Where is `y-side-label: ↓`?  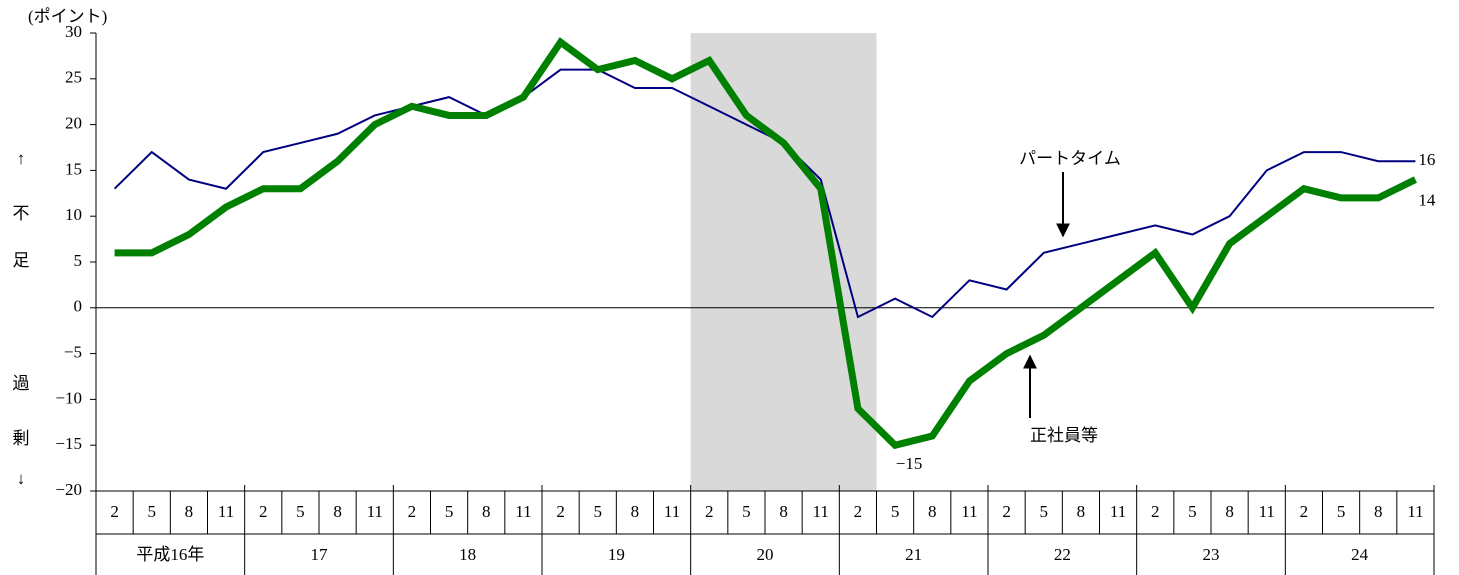
y-side-label: ↓ is located at coordinates (21, 478).